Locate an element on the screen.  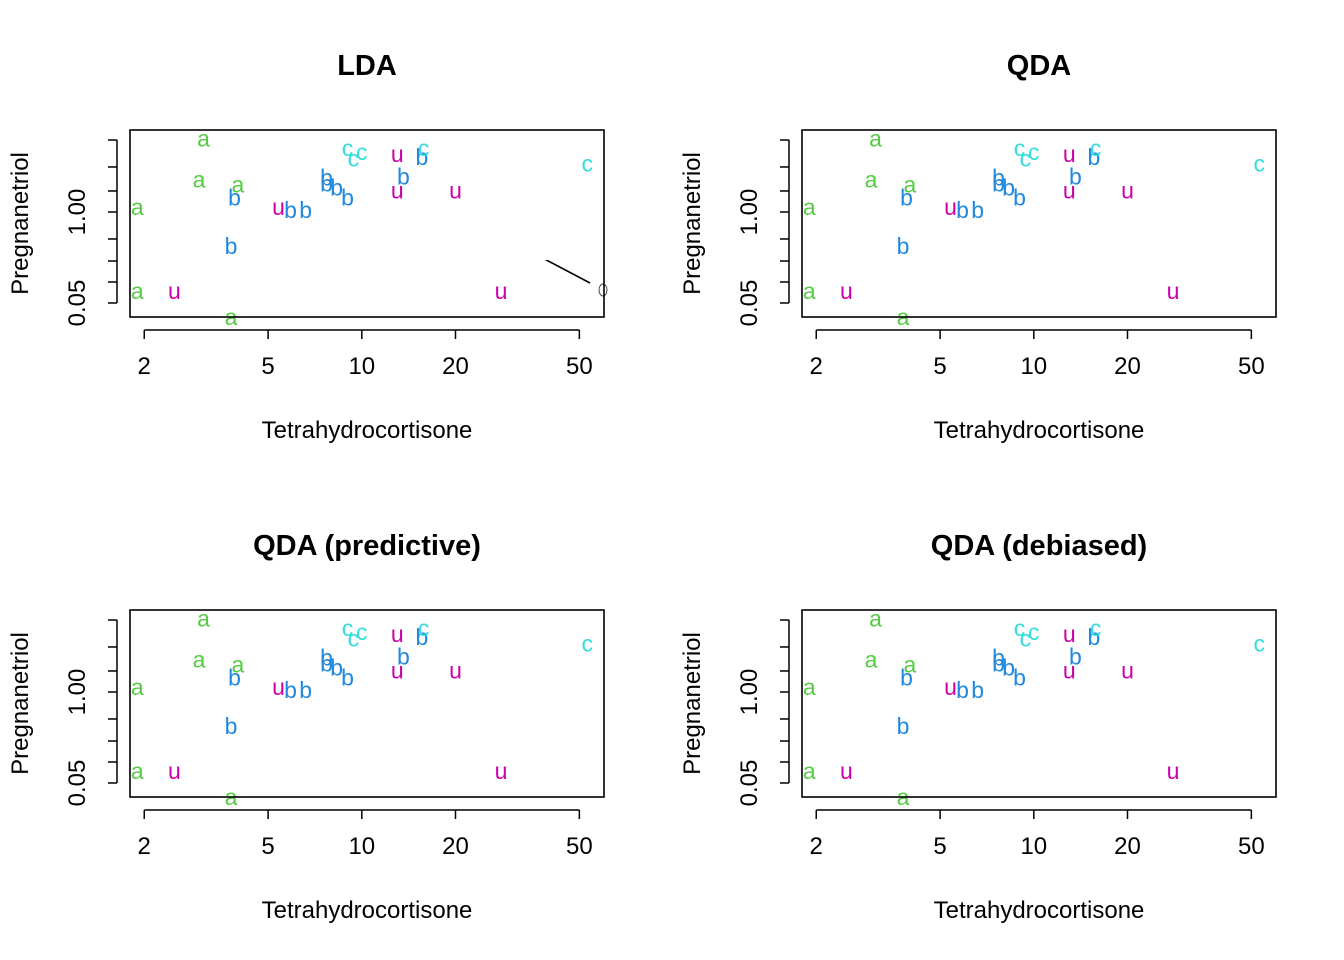
decision-boundary is located at coordinates (247, 225).